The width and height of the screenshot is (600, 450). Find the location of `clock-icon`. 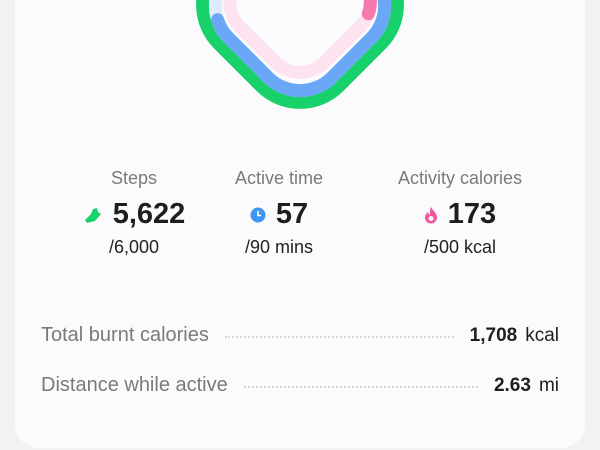

clock-icon is located at coordinates (258, 214).